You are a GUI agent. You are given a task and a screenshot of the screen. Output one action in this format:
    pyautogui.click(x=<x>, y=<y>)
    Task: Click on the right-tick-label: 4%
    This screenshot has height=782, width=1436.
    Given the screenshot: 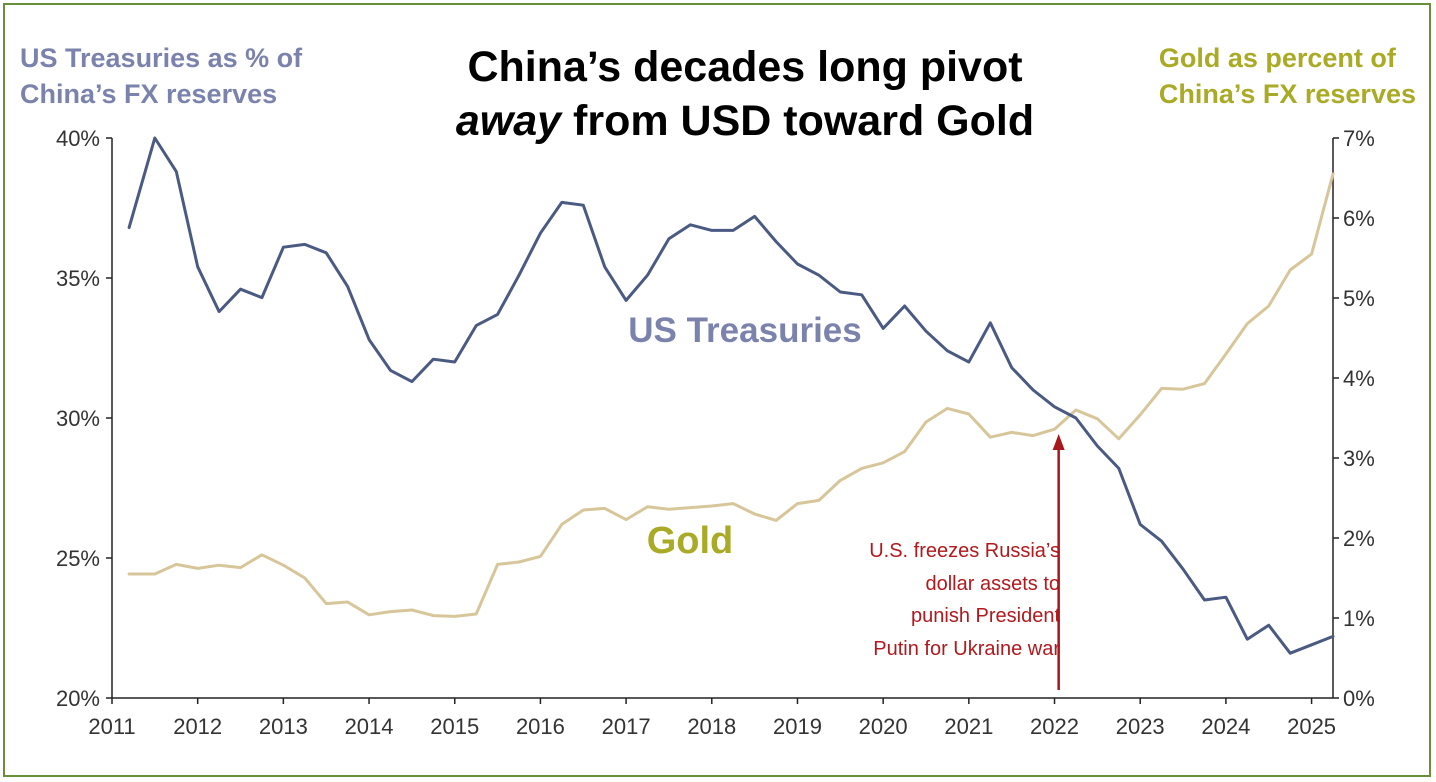 What is the action you would take?
    pyautogui.click(x=1359, y=378)
    